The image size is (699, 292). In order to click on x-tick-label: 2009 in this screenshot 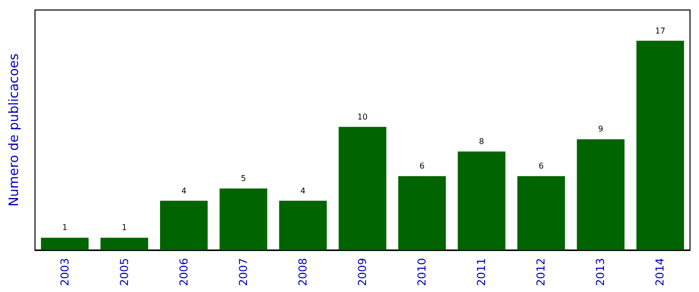, I will do `click(362, 272)`.